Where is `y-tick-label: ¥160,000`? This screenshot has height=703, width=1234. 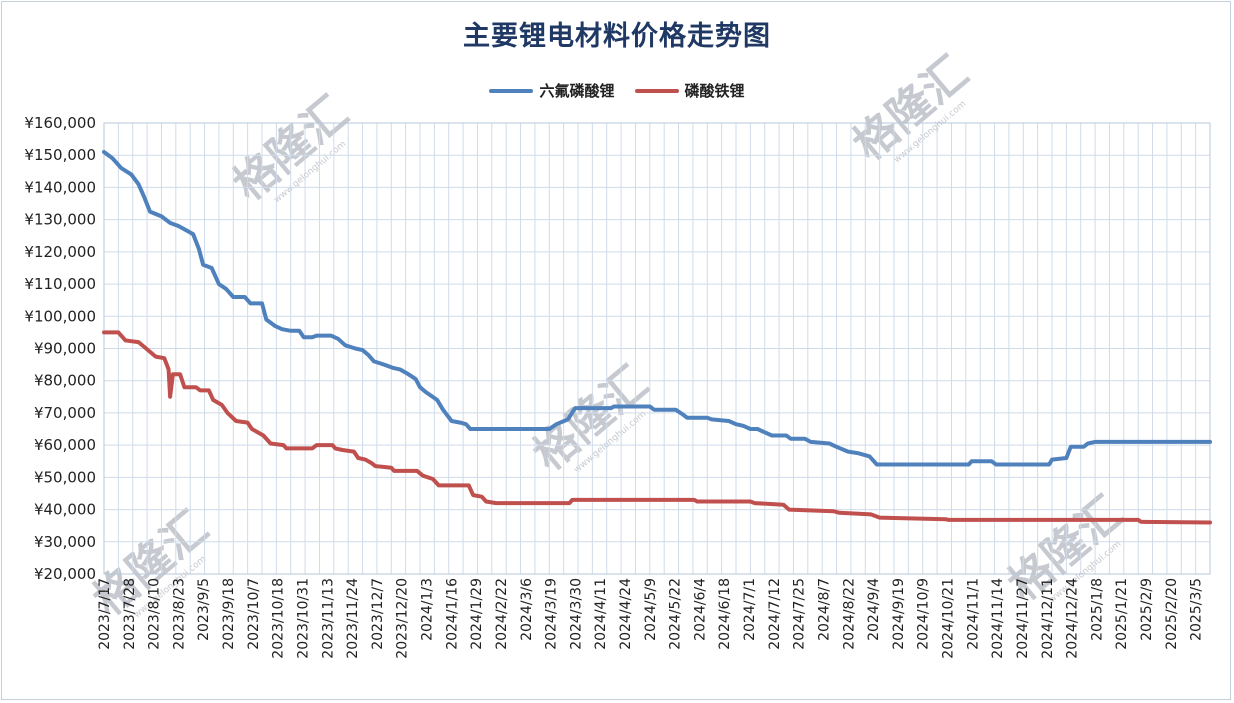 y-tick-label: ¥160,000 is located at coordinates (60, 123).